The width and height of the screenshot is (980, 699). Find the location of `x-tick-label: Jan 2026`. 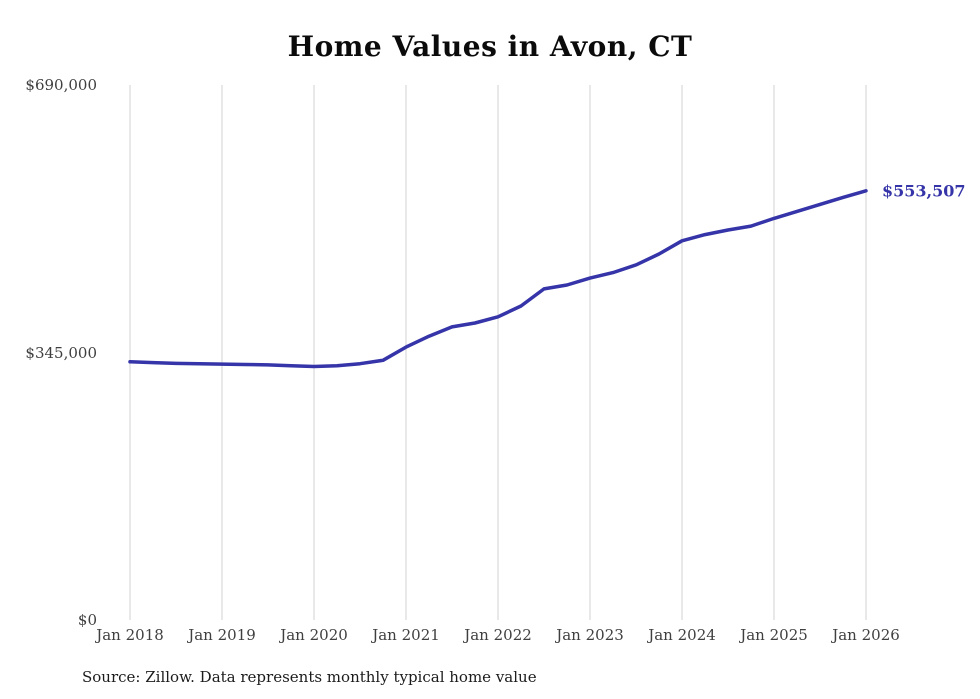

x-tick-label: Jan 2026 is located at coordinates (866, 635).